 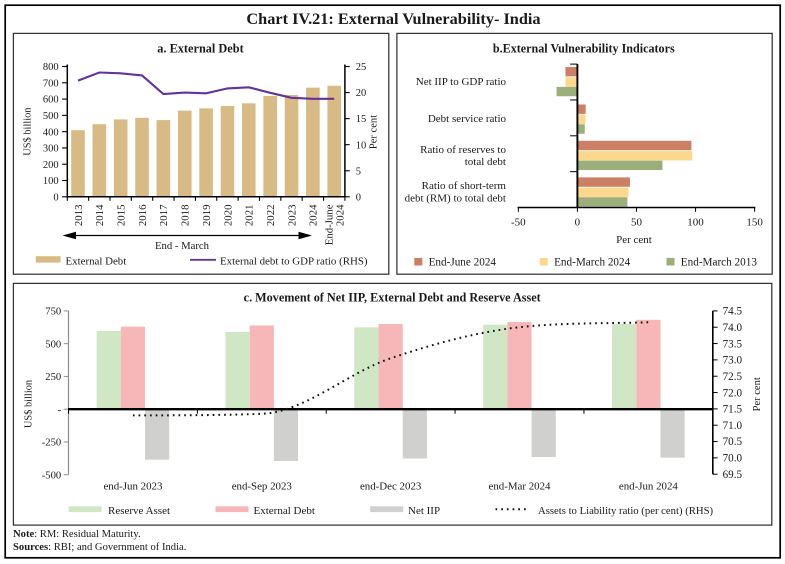 I want to click on svg-text: 25, so click(x=361, y=67).